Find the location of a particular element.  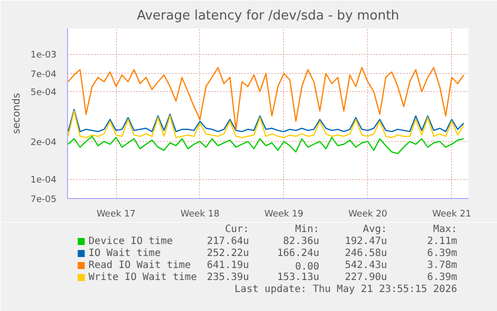

text: 192.47u is located at coordinates (366, 241).